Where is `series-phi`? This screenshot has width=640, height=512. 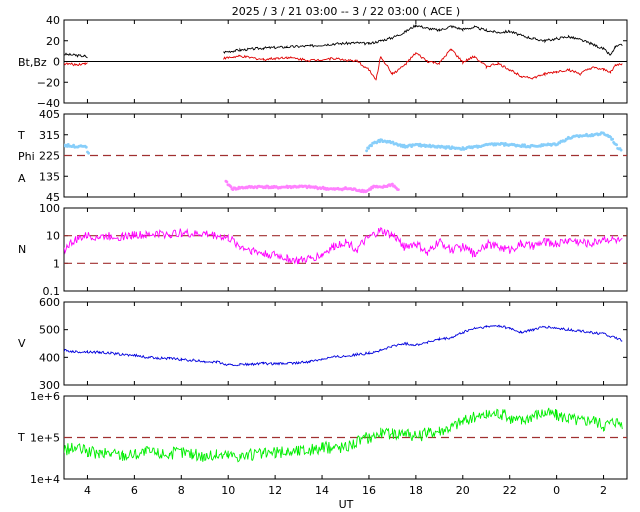 series-phi is located at coordinates (312, 186).